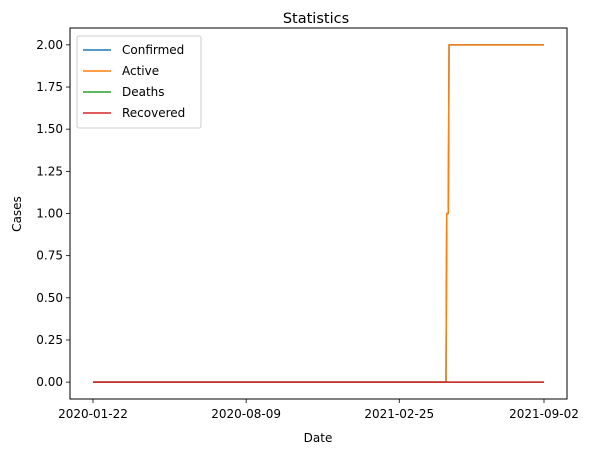 This screenshot has height=455, width=593. Describe the element at coordinates (93, 414) in the screenshot. I see `x-tick-label: 2020-01-22` at that location.